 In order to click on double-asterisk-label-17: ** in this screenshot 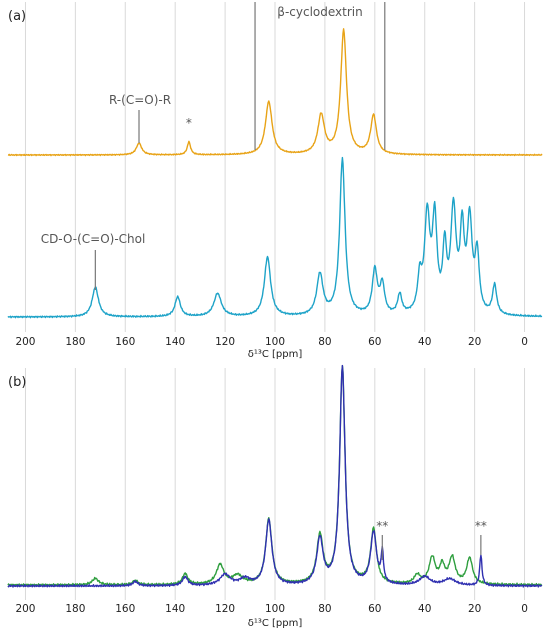, I will do `click(481, 526)`.